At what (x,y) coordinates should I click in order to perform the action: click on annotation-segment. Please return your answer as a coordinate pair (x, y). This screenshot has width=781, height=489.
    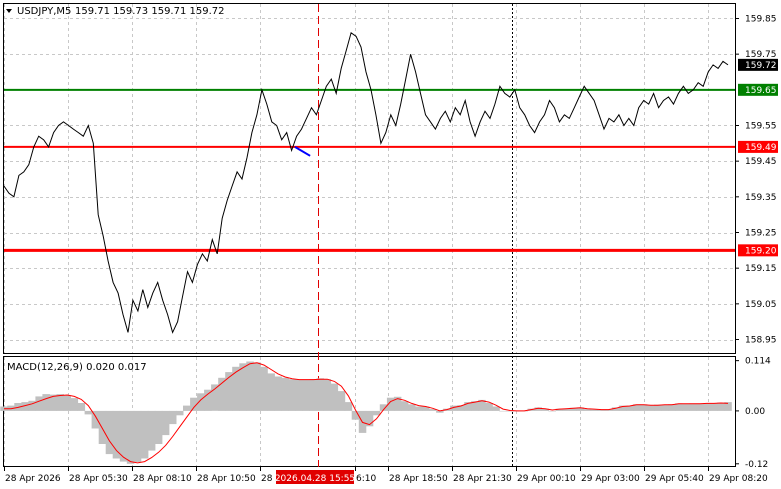
    Looking at the image, I should click on (302, 151).